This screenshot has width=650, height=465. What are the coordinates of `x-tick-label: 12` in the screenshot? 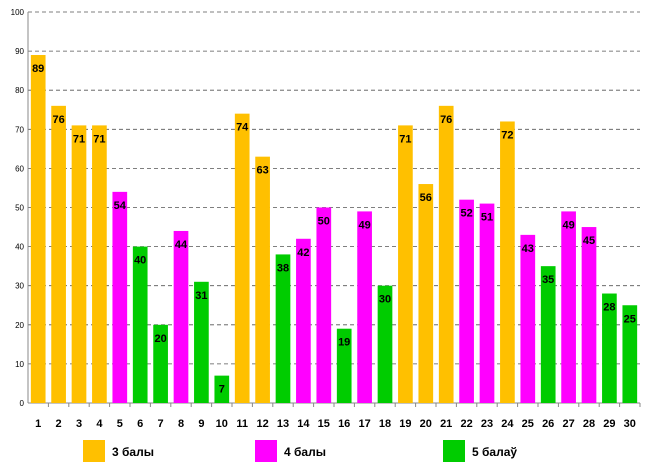 It's located at (262, 424).